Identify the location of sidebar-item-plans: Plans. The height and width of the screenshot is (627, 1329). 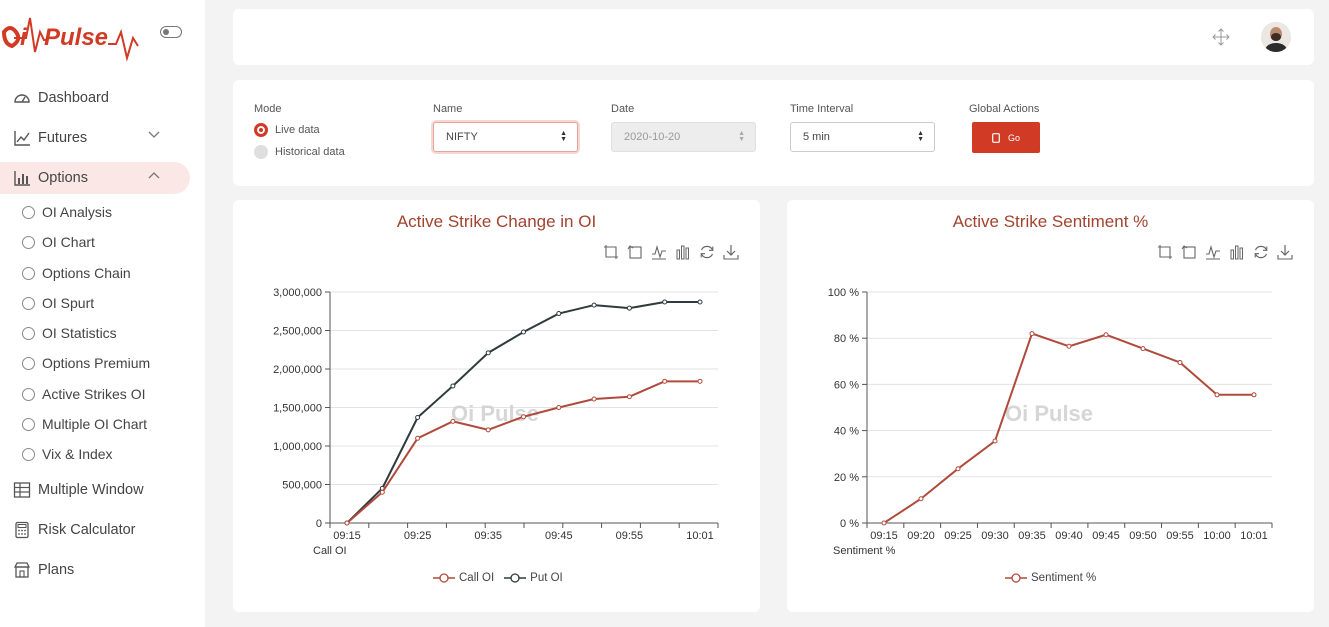
(95, 570).